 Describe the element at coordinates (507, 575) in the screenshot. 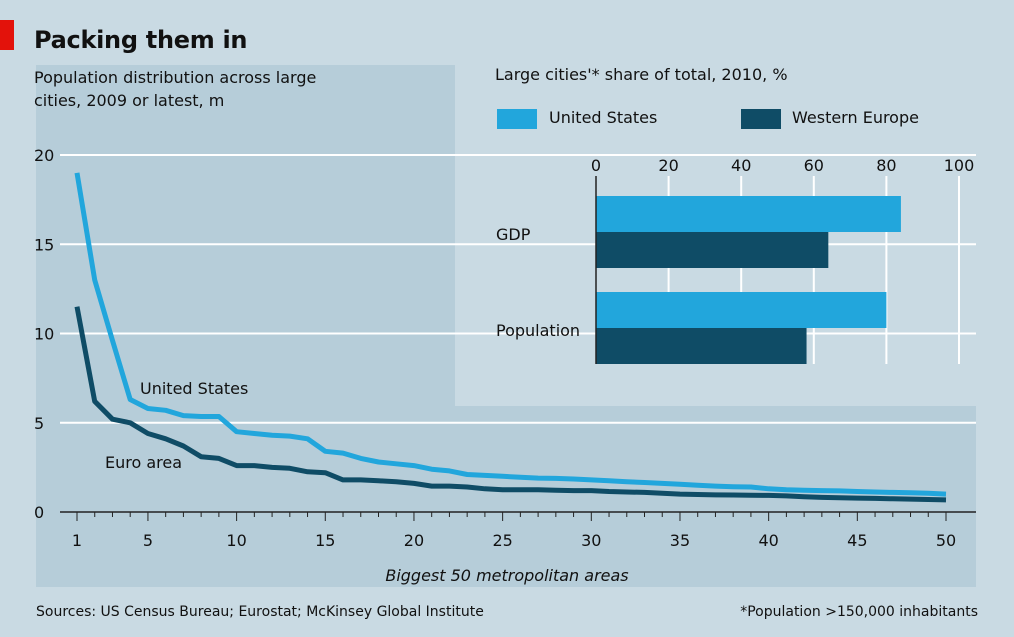

I see `x-axis-label: Biggest 50 metropolitan areas` at that location.